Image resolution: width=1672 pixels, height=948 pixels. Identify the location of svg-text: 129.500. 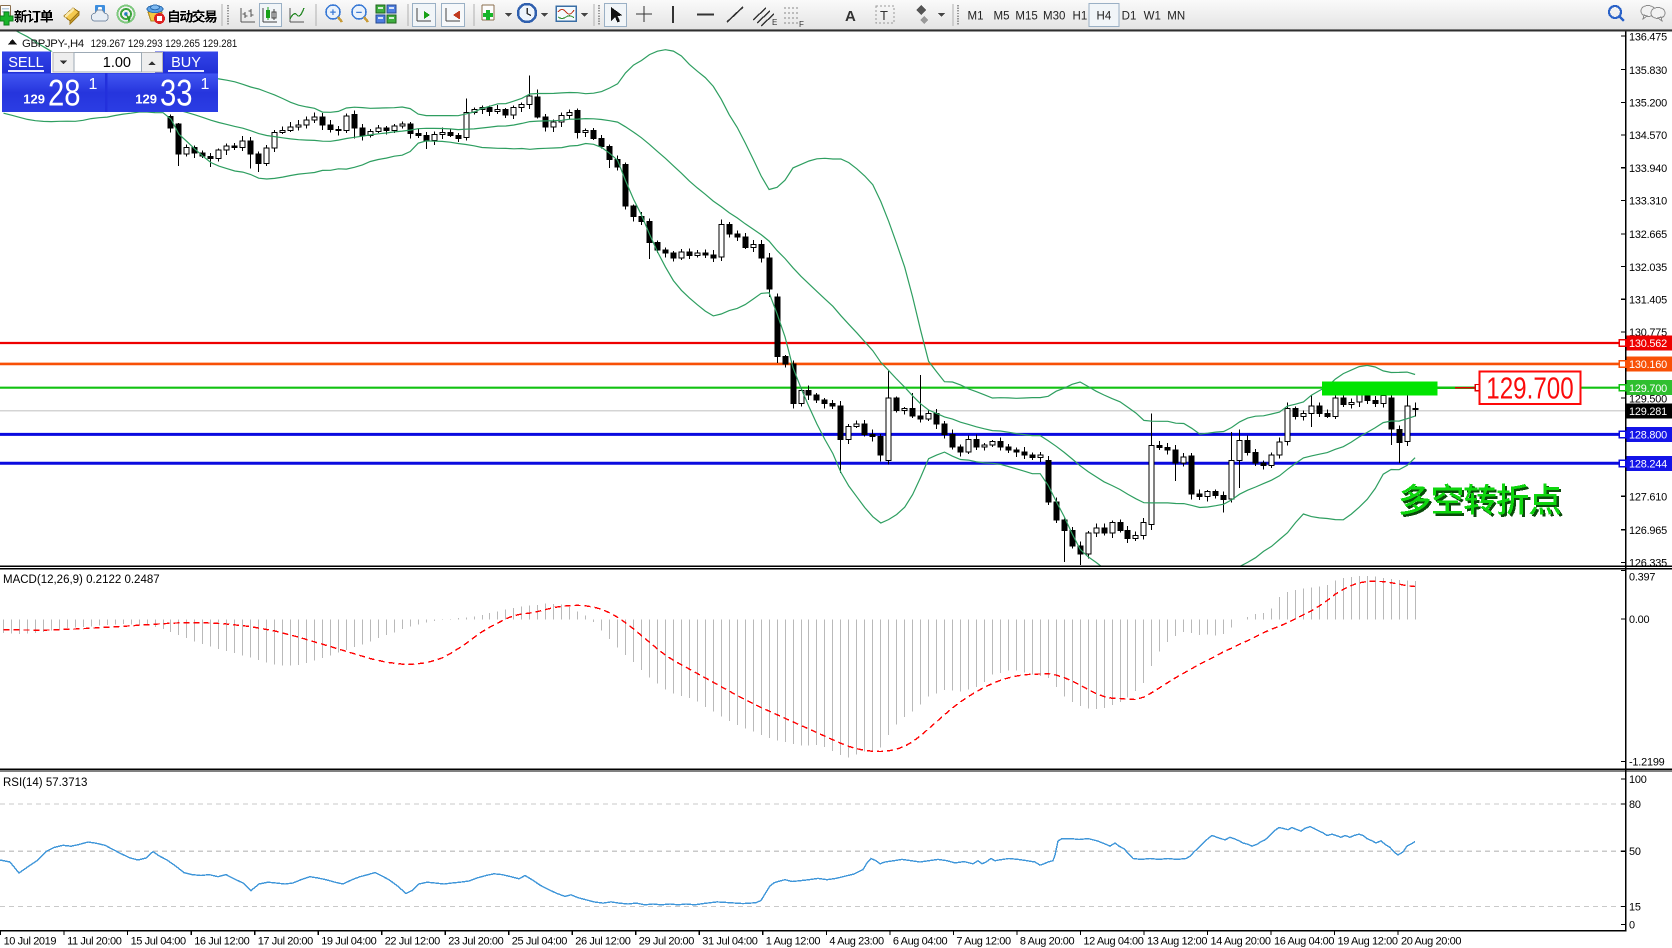
(1648, 399).